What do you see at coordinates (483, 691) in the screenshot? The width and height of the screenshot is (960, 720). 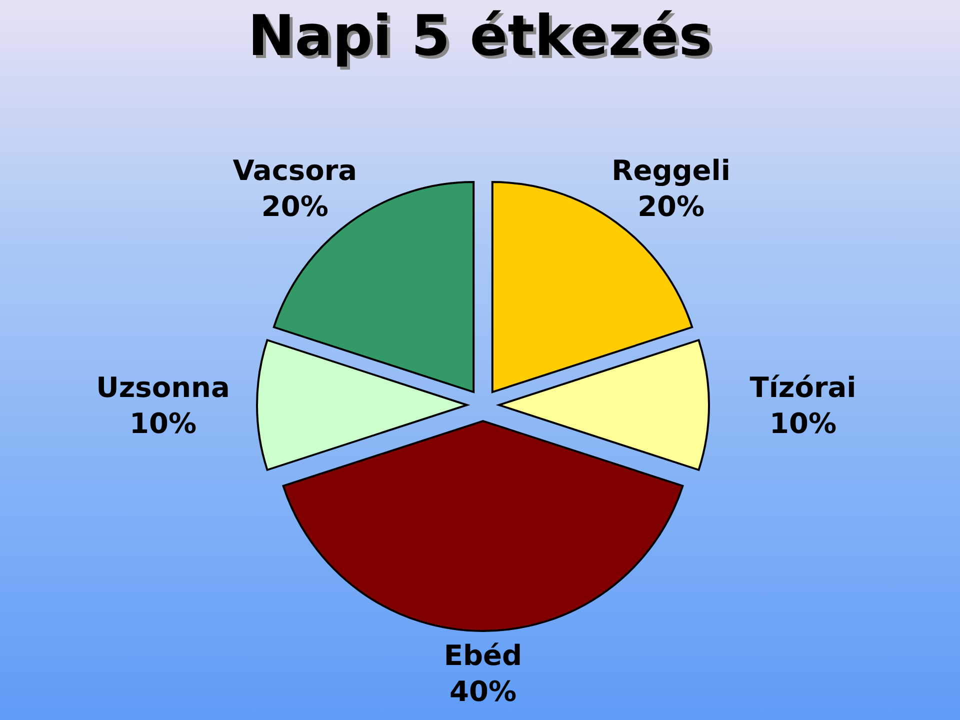 I see `data-label: 40%` at bounding box center [483, 691].